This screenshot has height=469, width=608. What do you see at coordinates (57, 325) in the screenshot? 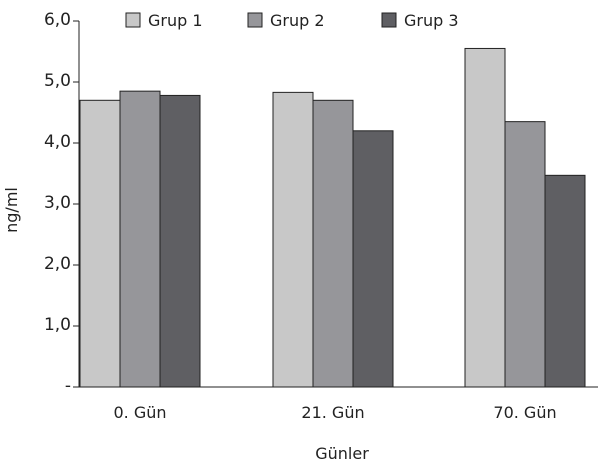
I see `y-tick-label: 1,0` at bounding box center [57, 325].